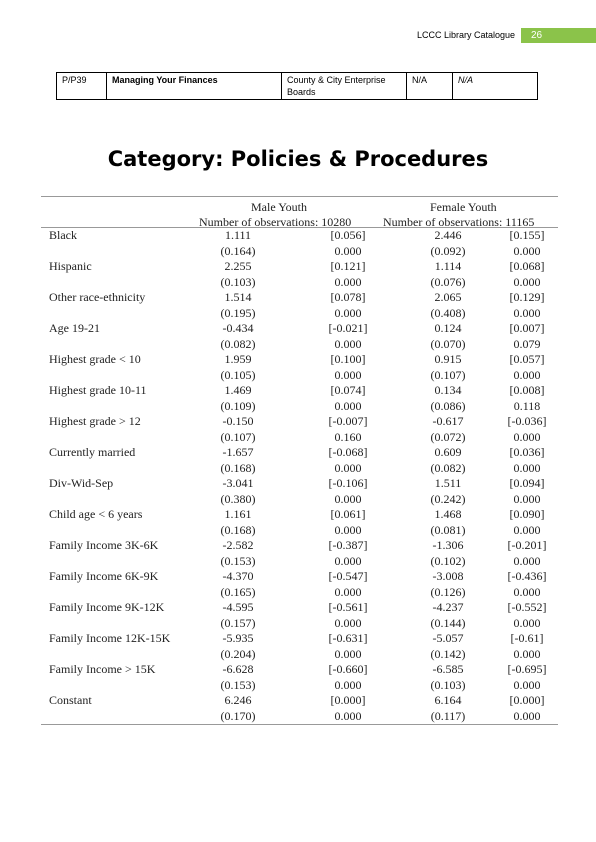 The image size is (596, 842). I want to click on female-standard-error: (0.076), so click(448, 281).